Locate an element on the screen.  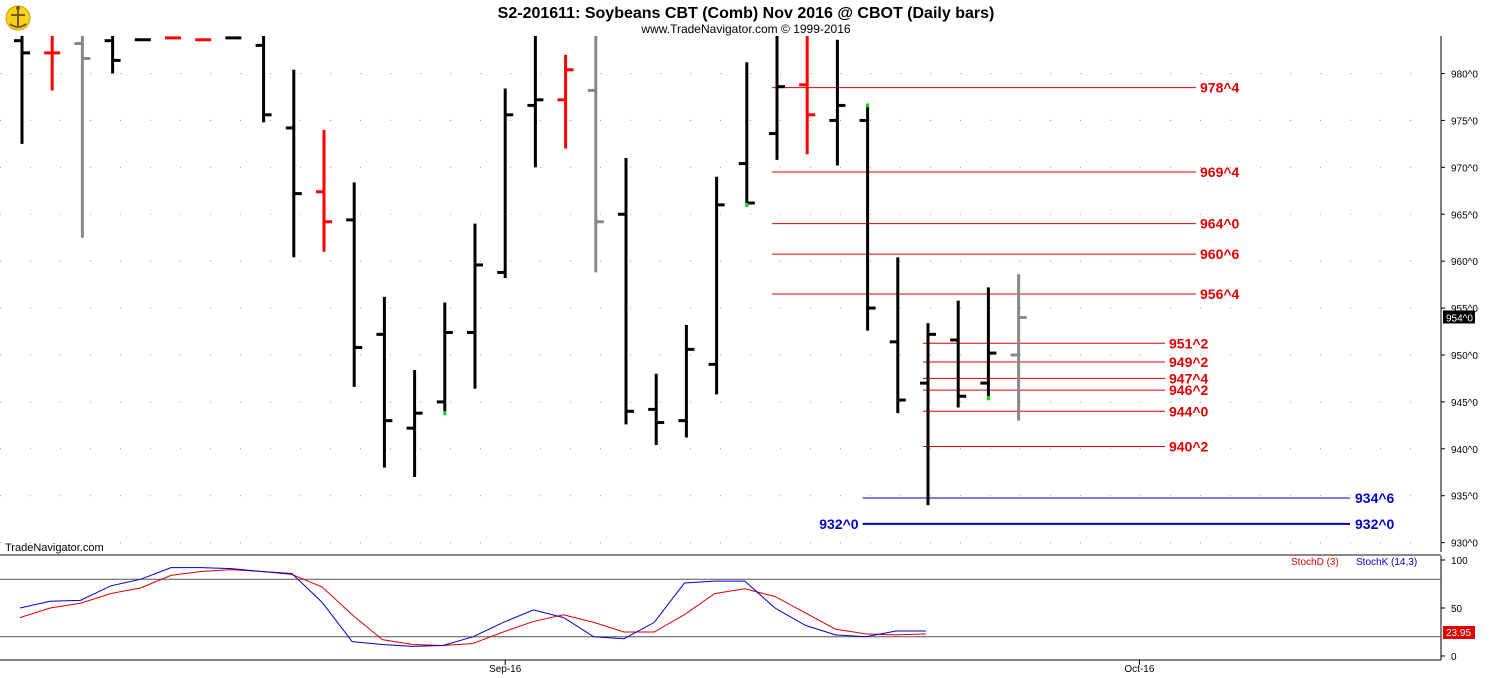
legend-stoch-k: StochK (14,3) is located at coordinates (1386, 562).